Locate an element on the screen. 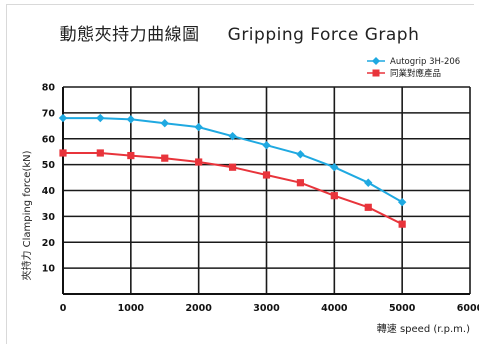 The image size is (479, 348). y-tick-label: 20 is located at coordinates (49, 243).